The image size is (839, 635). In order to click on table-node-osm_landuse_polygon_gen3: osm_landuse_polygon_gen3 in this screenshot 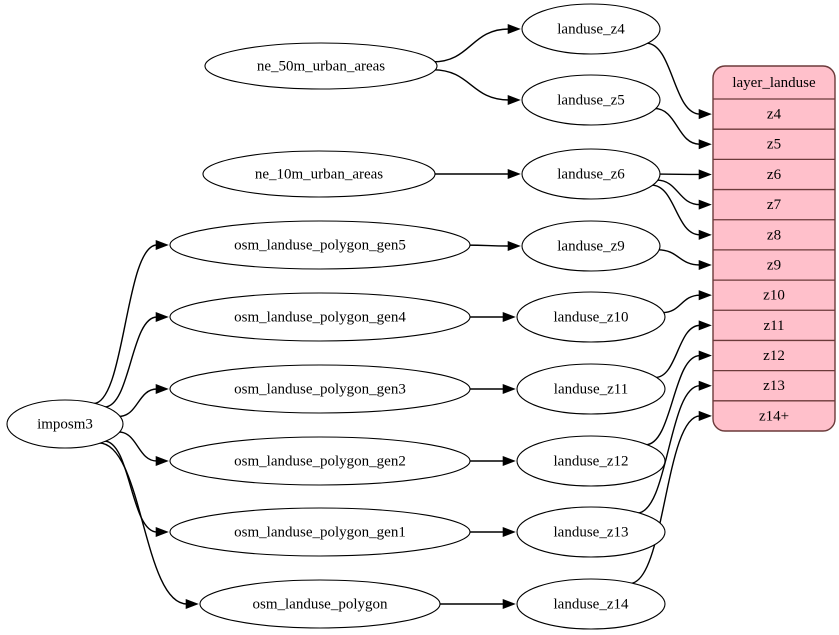, I will do `click(320, 389)`.